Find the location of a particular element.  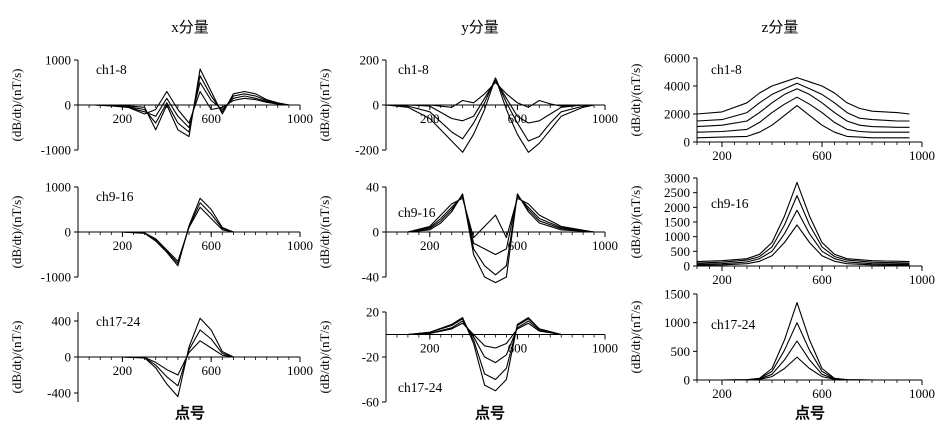

y-tick-label: 2500 is located at coordinates (677, 192).